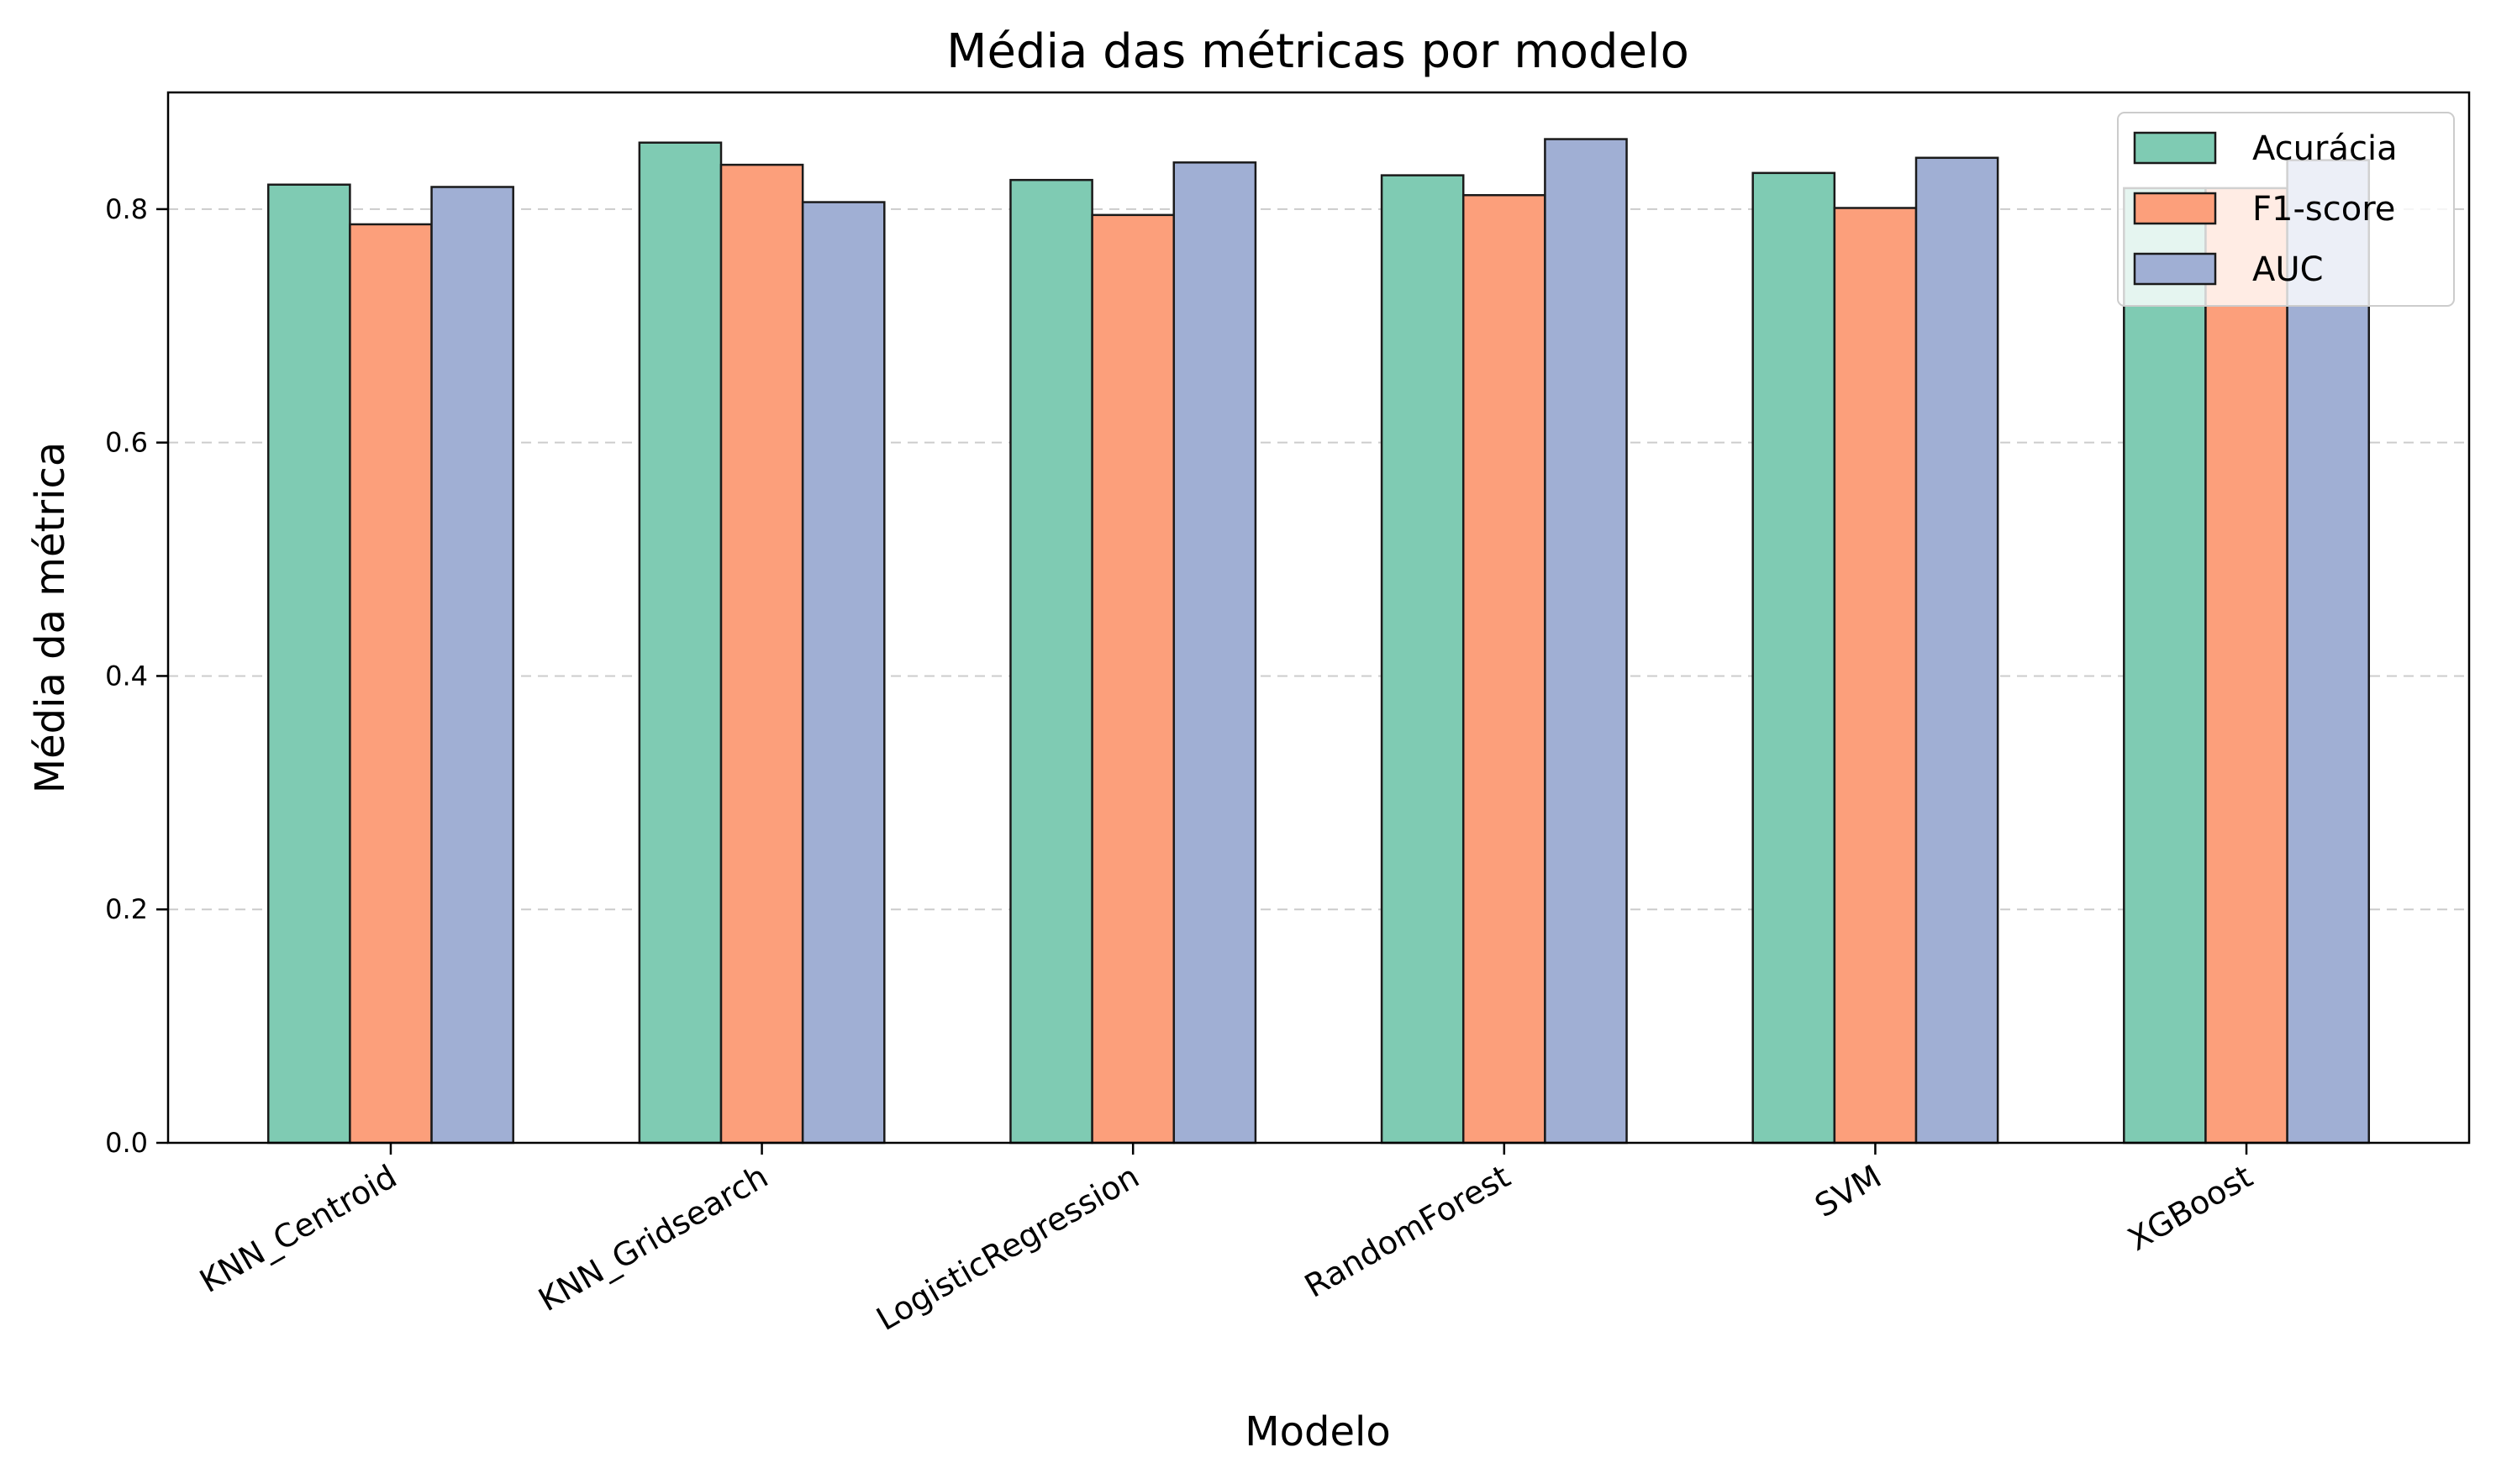 This screenshot has width=2496, height=1484. What do you see at coordinates (298, 1229) in the screenshot?
I see `x-tick-label: KNN_Centroid` at bounding box center [298, 1229].